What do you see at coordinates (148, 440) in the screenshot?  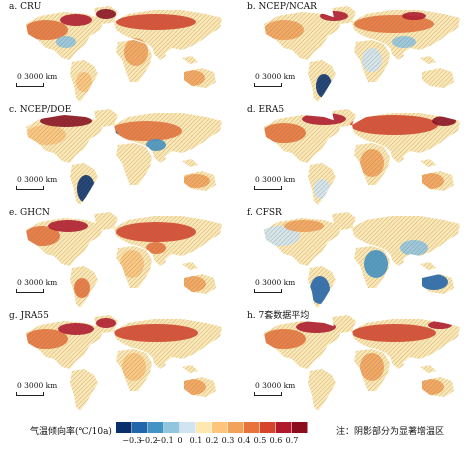 I see `legend-tick-label: −0.2` at bounding box center [148, 440].